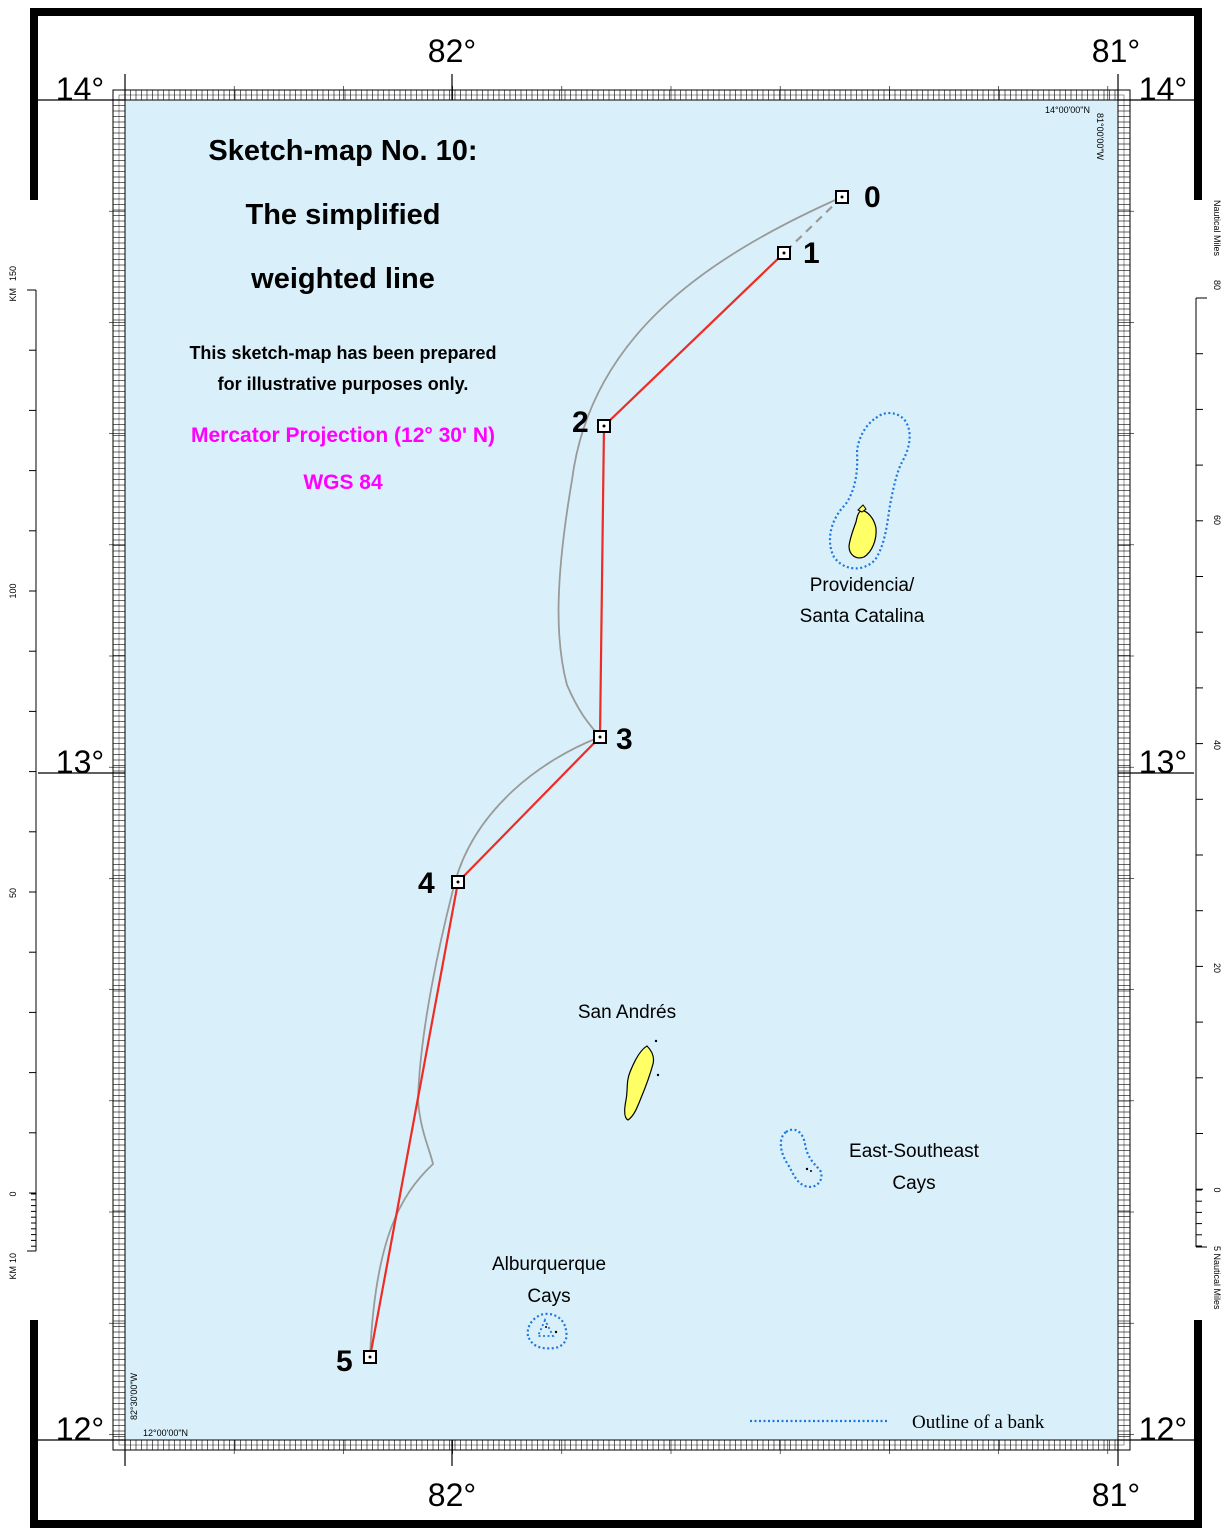 This screenshot has width=1224, height=1531. What do you see at coordinates (342, 353) in the screenshot?
I see `notice-line-1: This sketch-map has been prepared` at bounding box center [342, 353].